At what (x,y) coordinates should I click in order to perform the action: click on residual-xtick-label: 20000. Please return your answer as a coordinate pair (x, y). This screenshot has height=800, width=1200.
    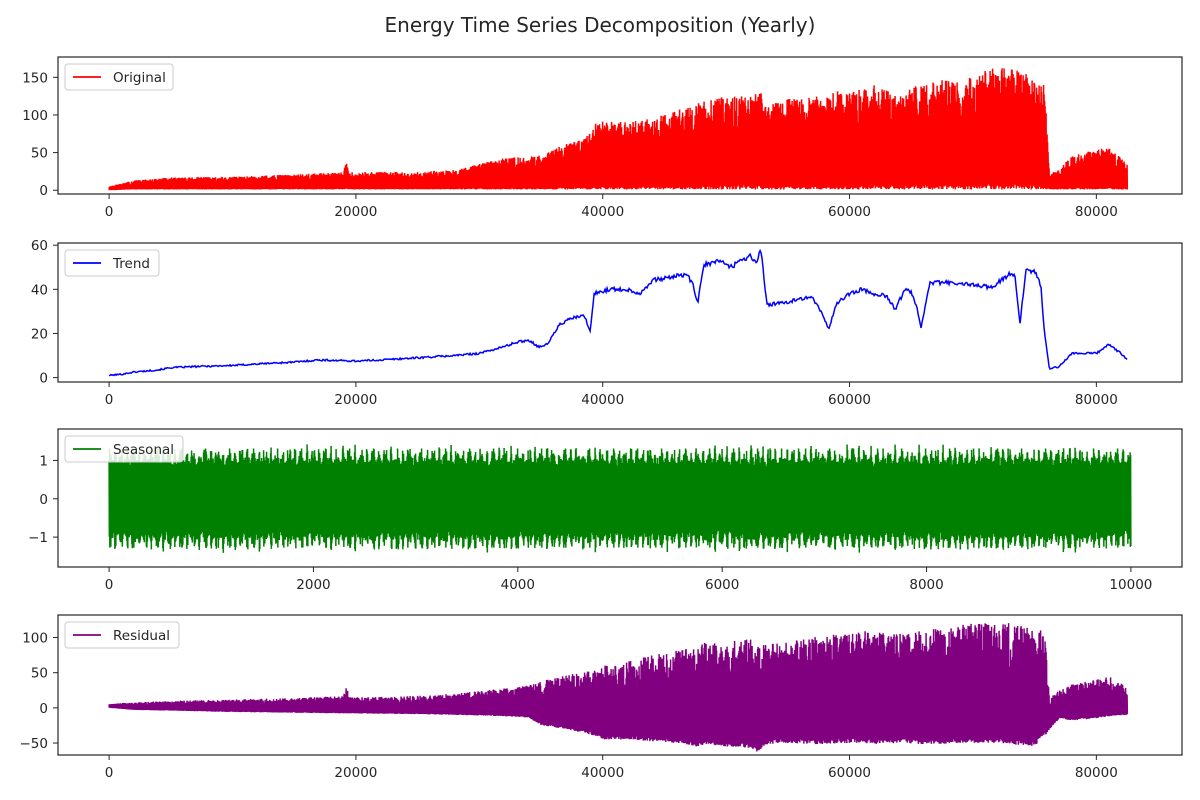
    Looking at the image, I should click on (355, 773).